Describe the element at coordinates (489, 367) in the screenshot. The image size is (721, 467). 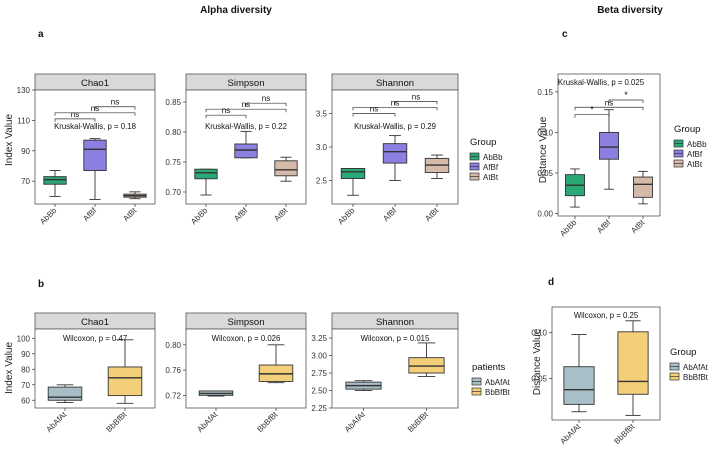
I see `legend-title: patients` at that location.